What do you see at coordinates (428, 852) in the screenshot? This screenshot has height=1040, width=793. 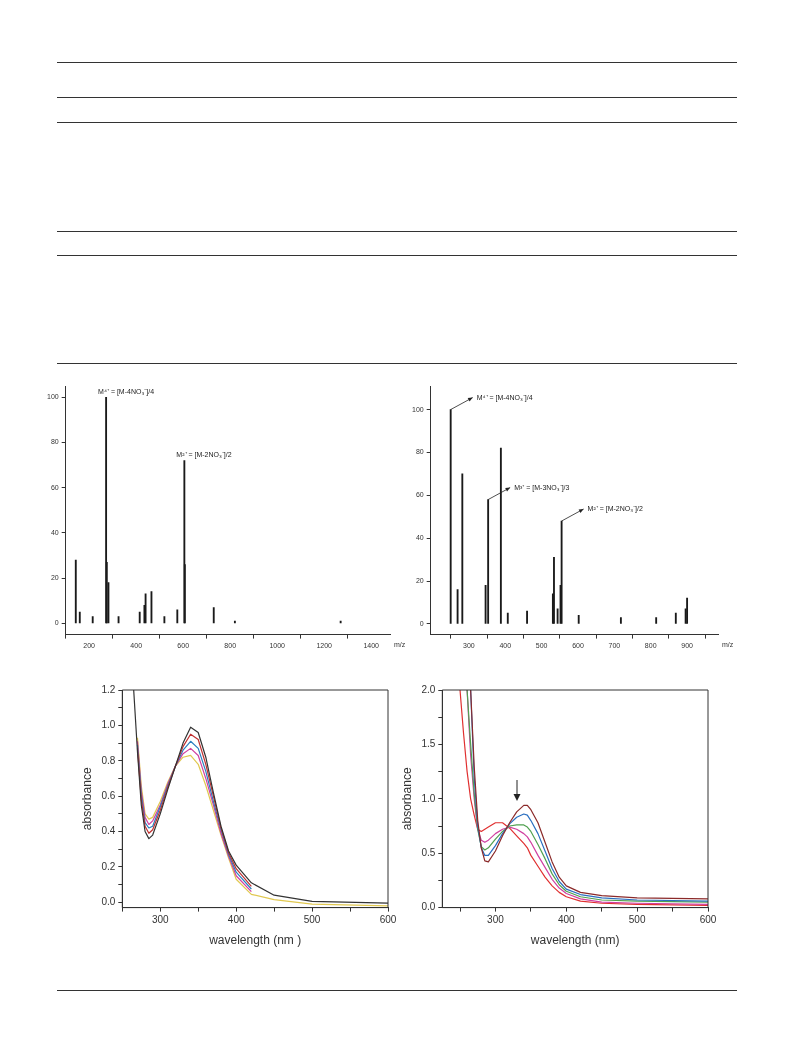 I see `y-tick-label: 0.5` at bounding box center [428, 852].